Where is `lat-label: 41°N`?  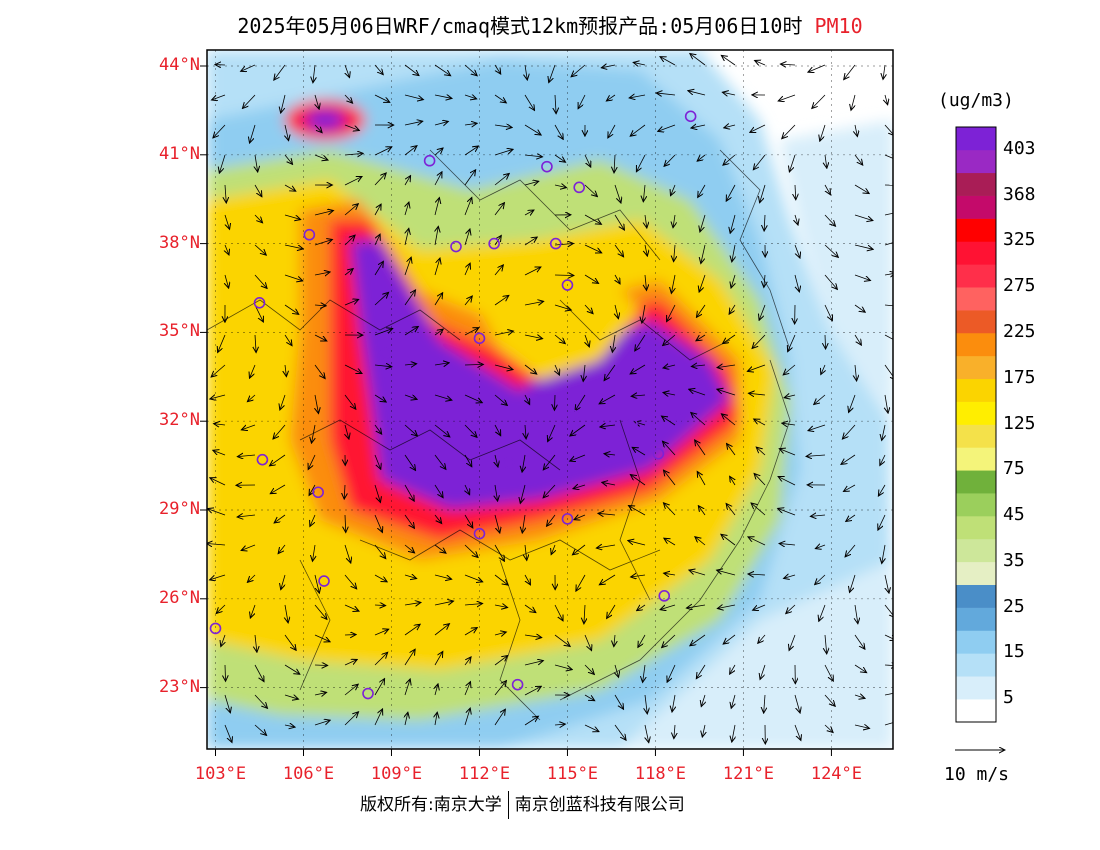 lat-label: 41°N is located at coordinates (179, 153).